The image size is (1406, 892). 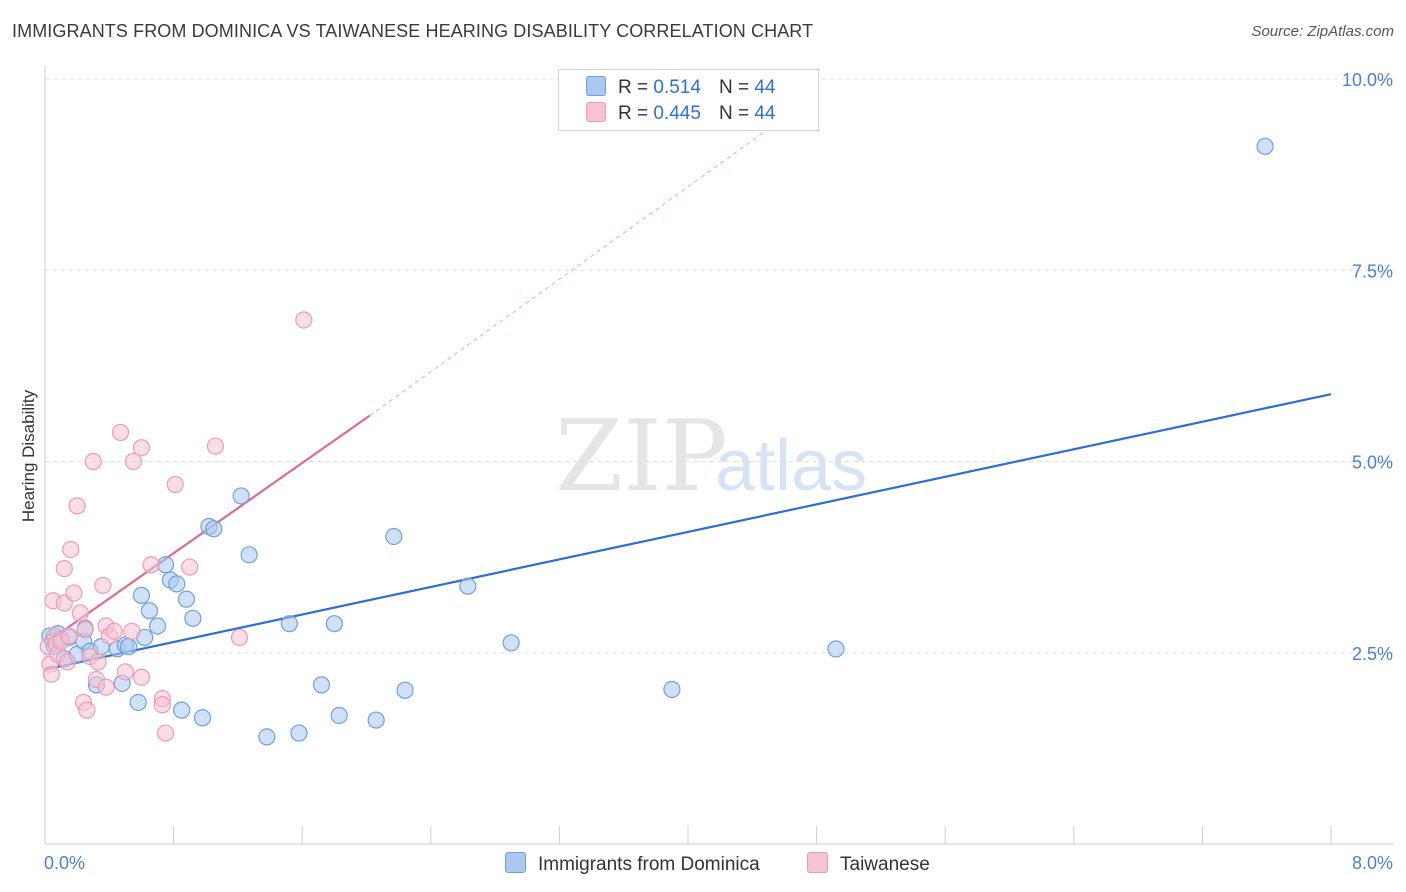 What do you see at coordinates (677, 113) in the screenshot?
I see `legend-r-value: 0.445` at bounding box center [677, 113].